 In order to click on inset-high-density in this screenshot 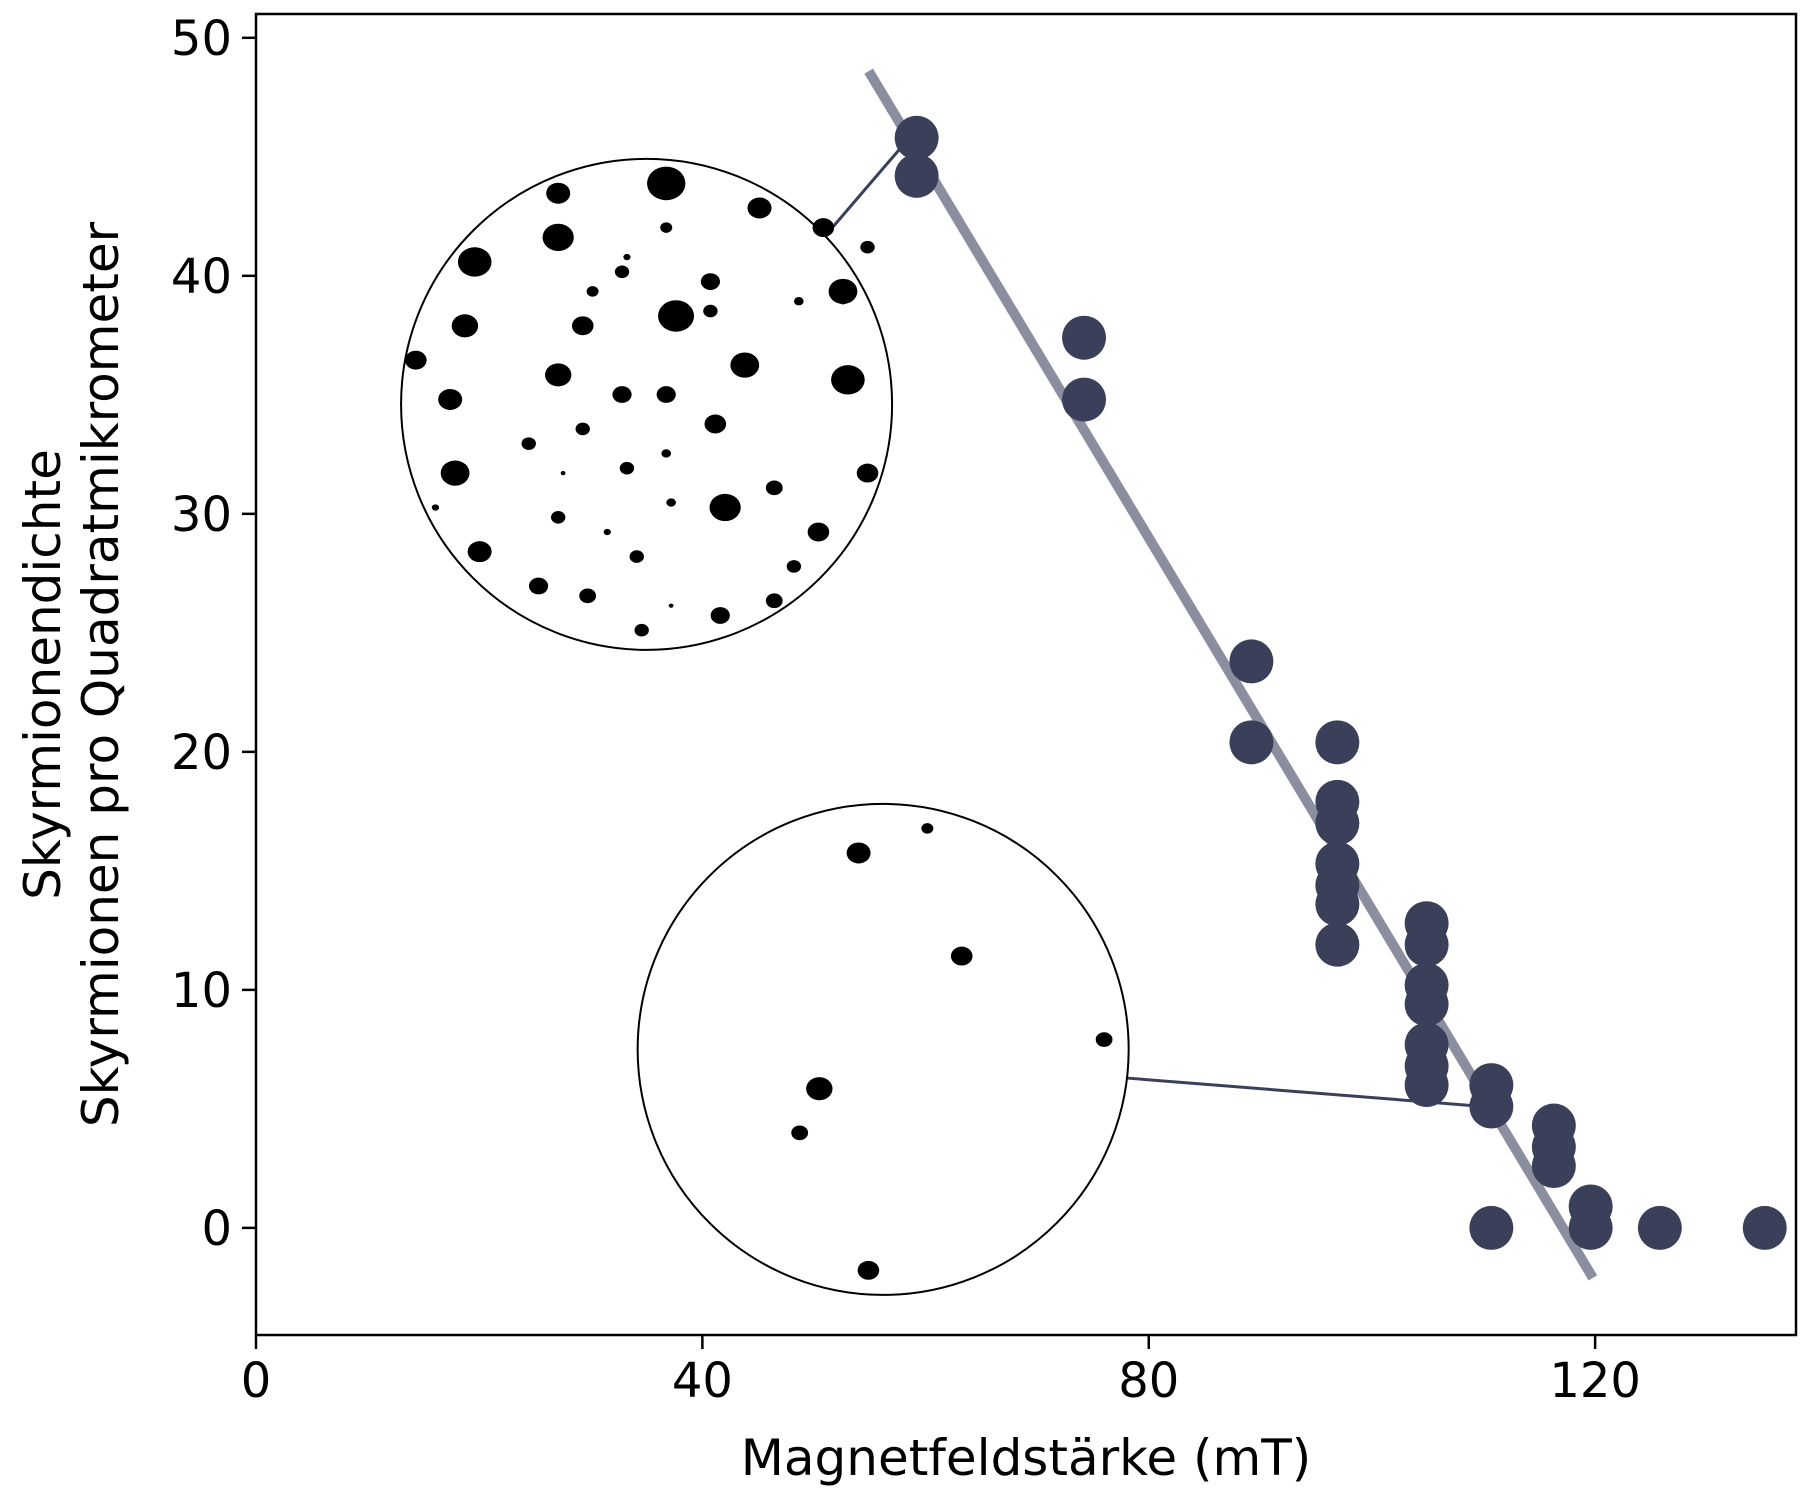, I will do `click(652, 397)`.